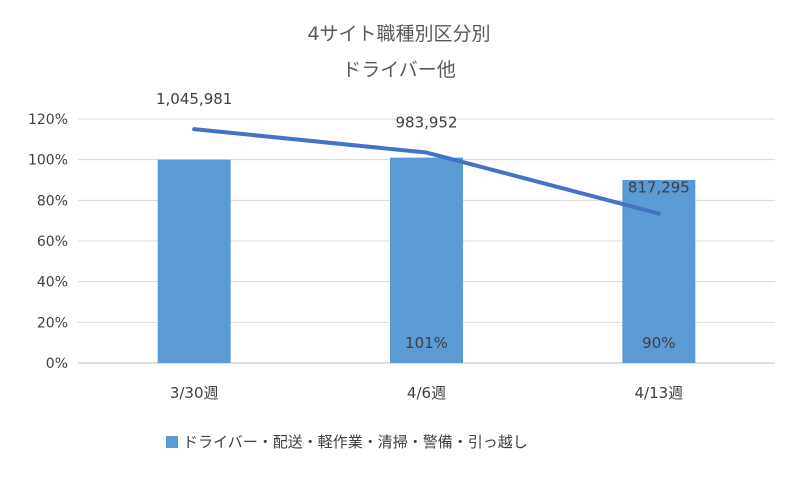 This screenshot has width=798, height=480. Describe the element at coordinates (57, 364) in the screenshot. I see `y-tick-label: 0%` at that location.